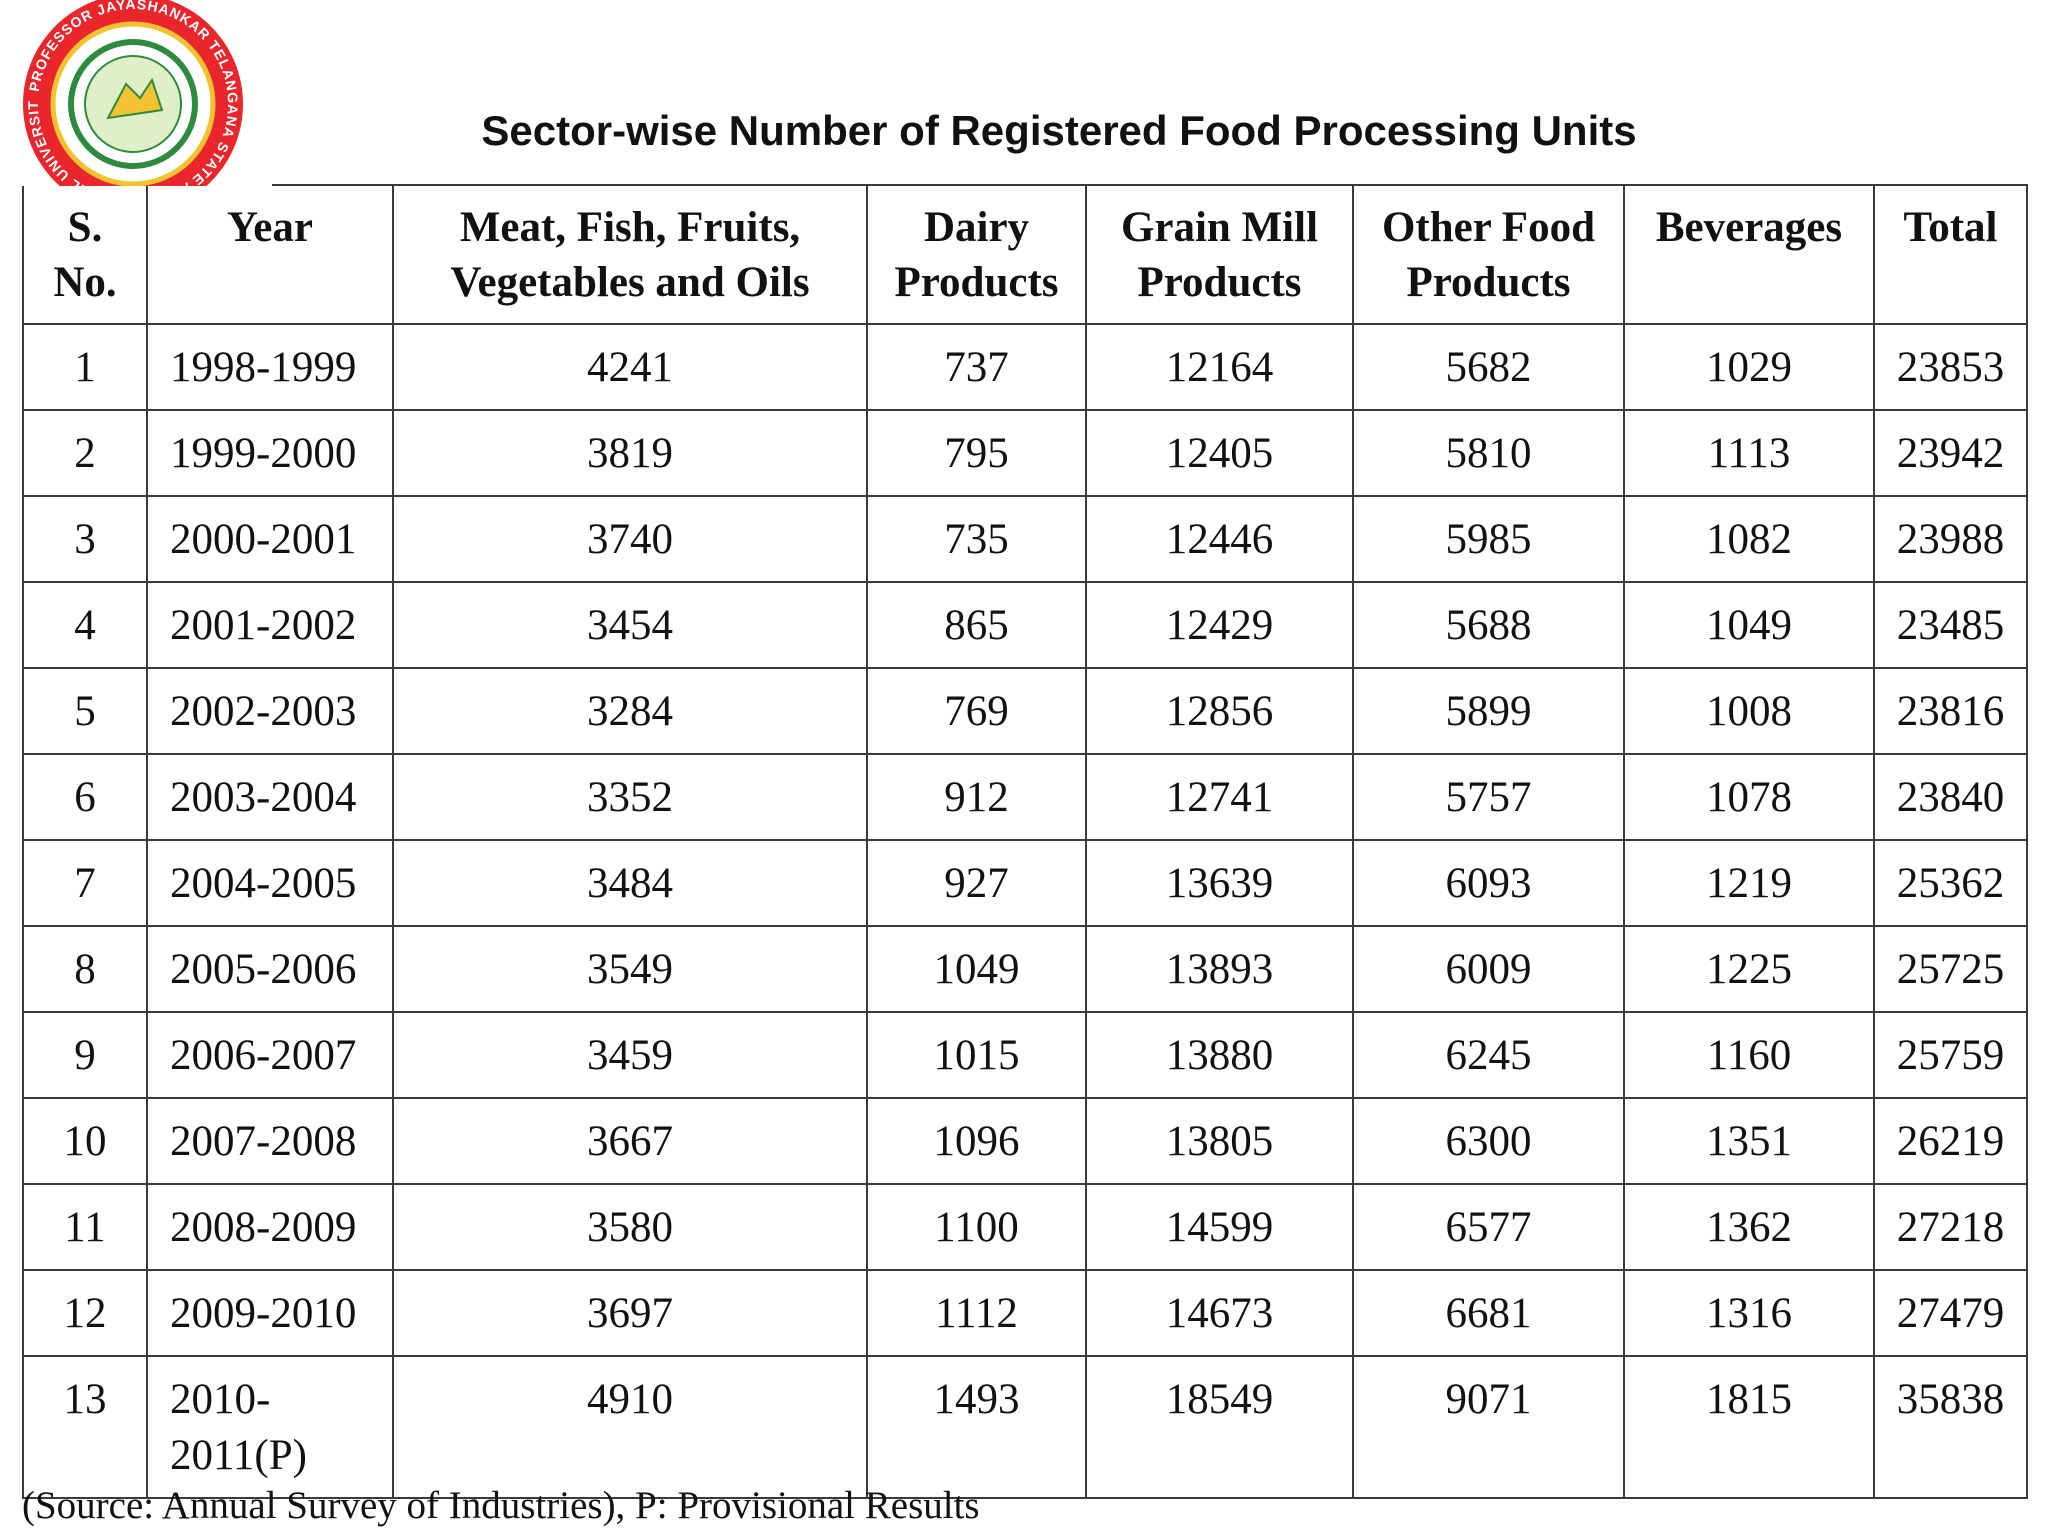 Image resolution: width=2048 pixels, height=1536 pixels. What do you see at coordinates (1488, 539) in the screenshot?
I see `table-cell: 5985` at bounding box center [1488, 539].